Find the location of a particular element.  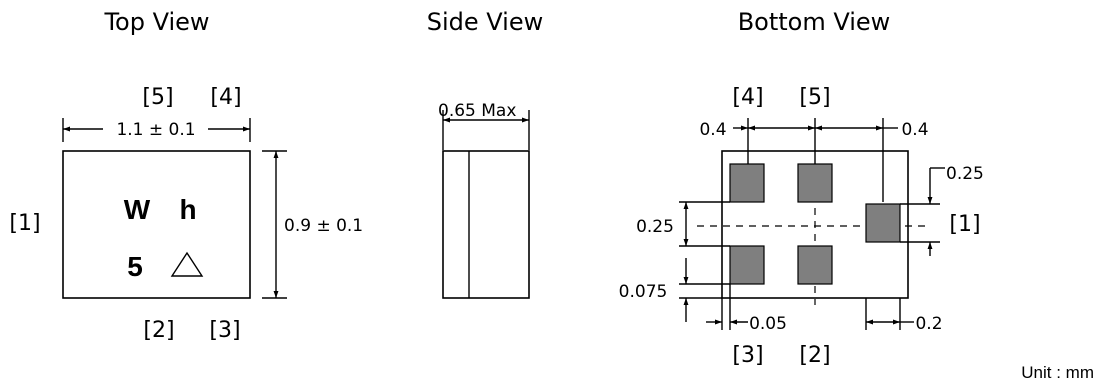

bottom-dim-top-left: 0.4 is located at coordinates (712, 130).